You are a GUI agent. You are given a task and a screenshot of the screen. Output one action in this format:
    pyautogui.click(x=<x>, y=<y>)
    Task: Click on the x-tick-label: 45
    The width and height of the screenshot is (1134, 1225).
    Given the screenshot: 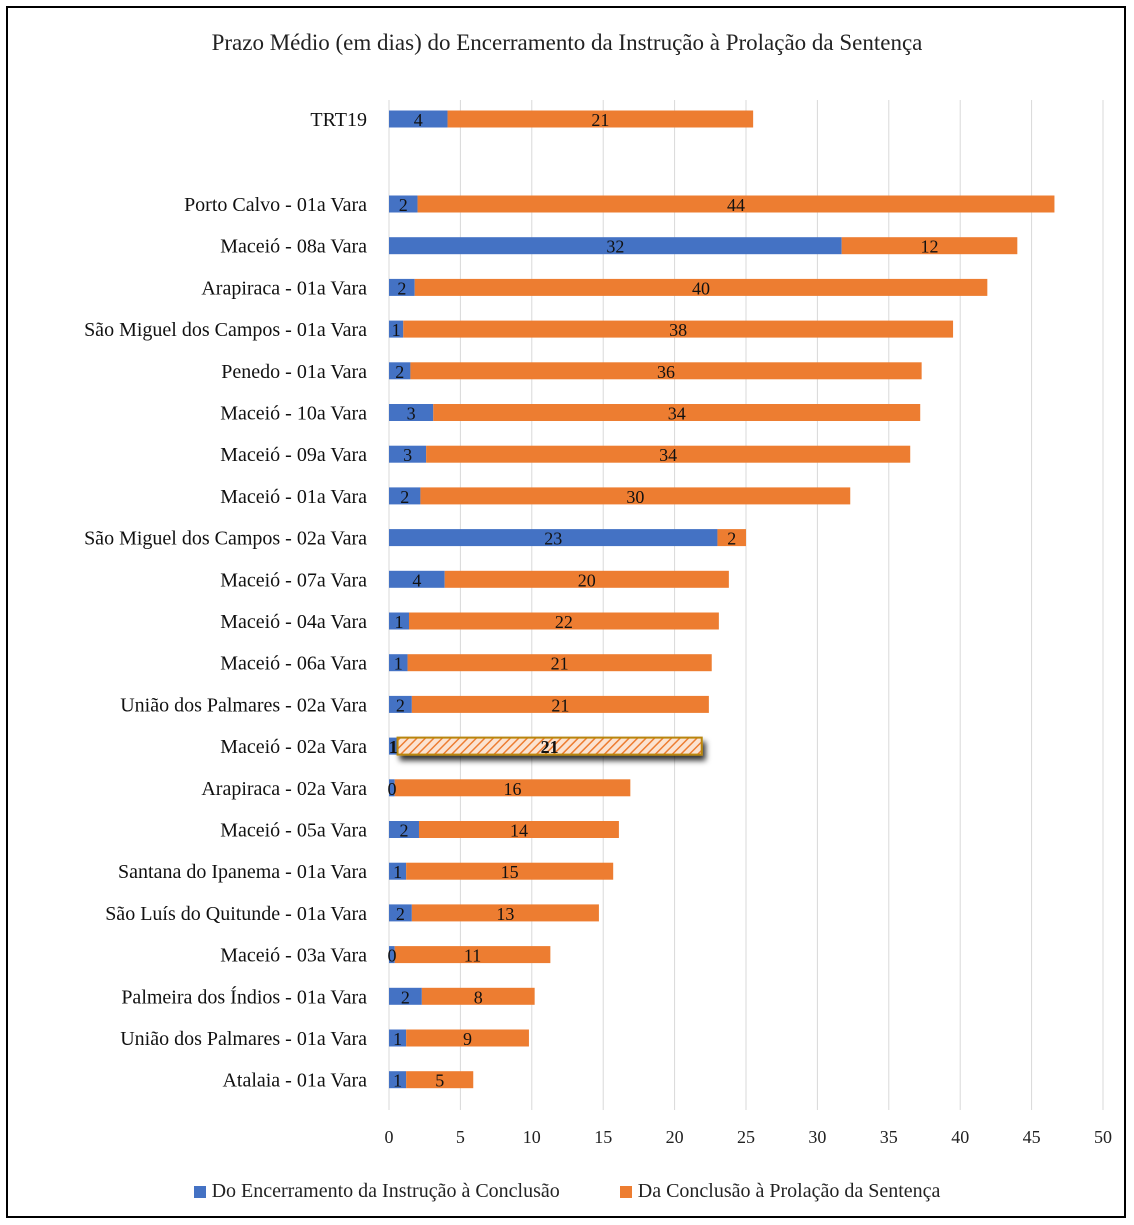 What is the action you would take?
    pyautogui.click(x=1032, y=1137)
    